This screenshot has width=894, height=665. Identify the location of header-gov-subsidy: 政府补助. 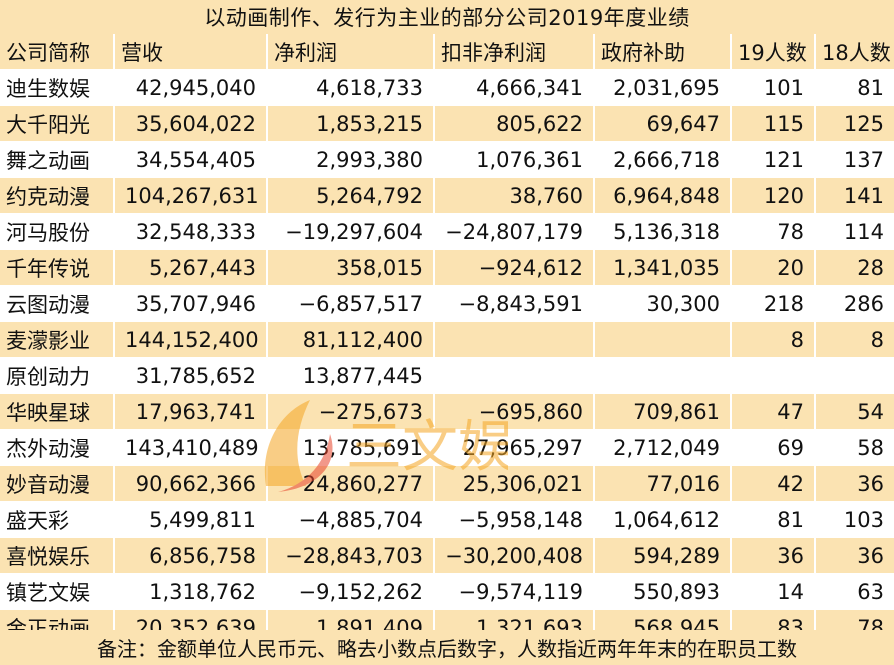
(663, 52).